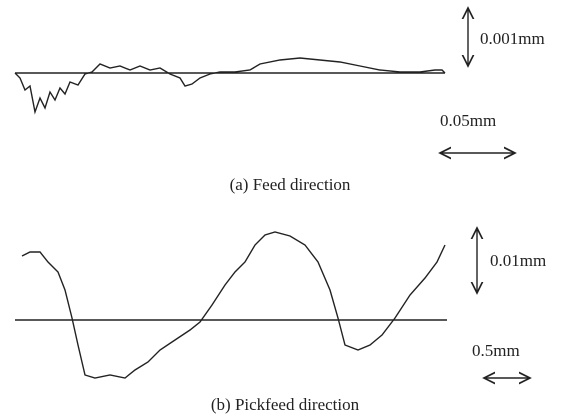  What do you see at coordinates (230, 86) in the screenshot?
I see `profile` at bounding box center [230, 86].